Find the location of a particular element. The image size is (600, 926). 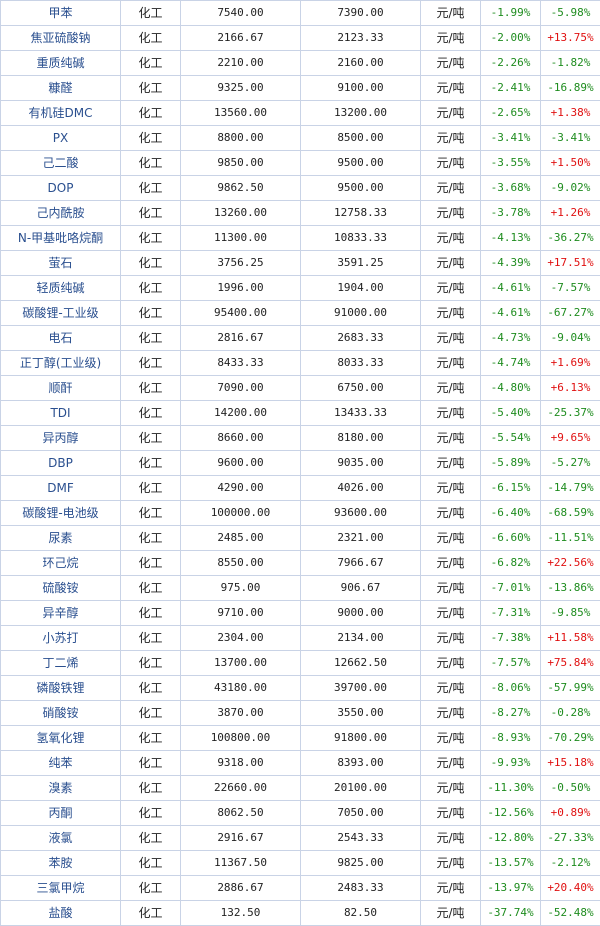

price-end: 8500.00 is located at coordinates (360, 138).